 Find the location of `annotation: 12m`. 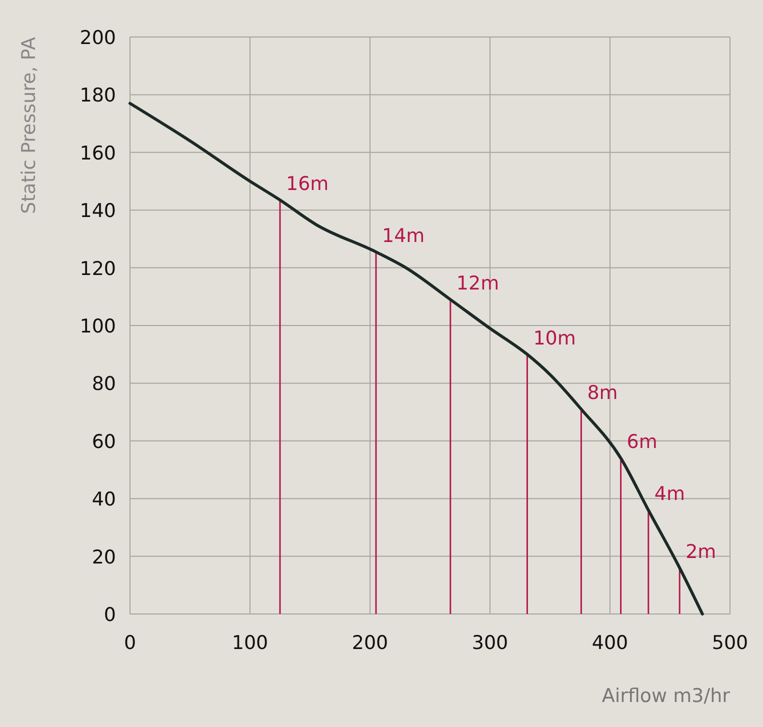

annotation: 12m is located at coordinates (478, 283).